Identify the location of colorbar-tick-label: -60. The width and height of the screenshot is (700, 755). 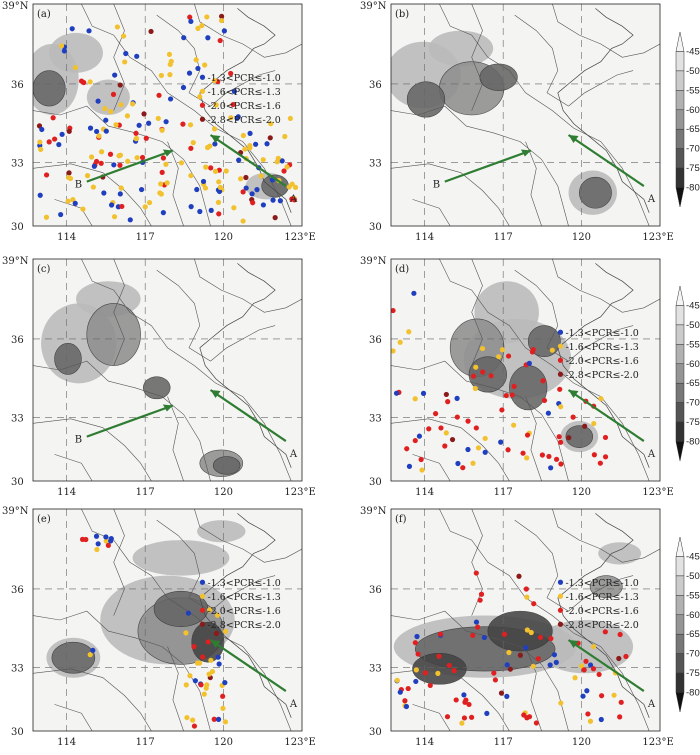
(693, 110).